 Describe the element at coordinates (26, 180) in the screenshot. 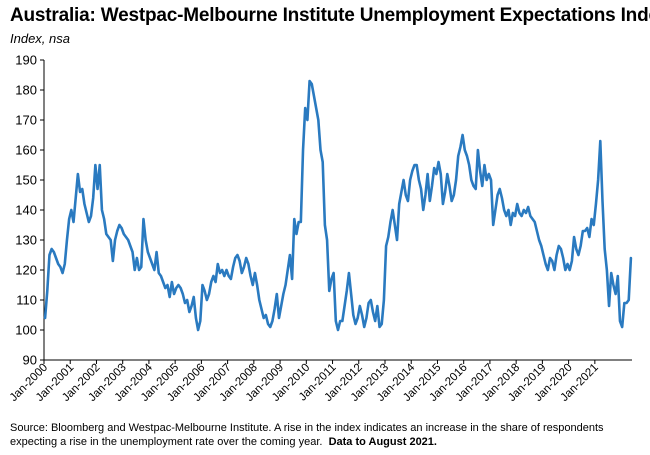

I see `y-tick-label: 150` at that location.